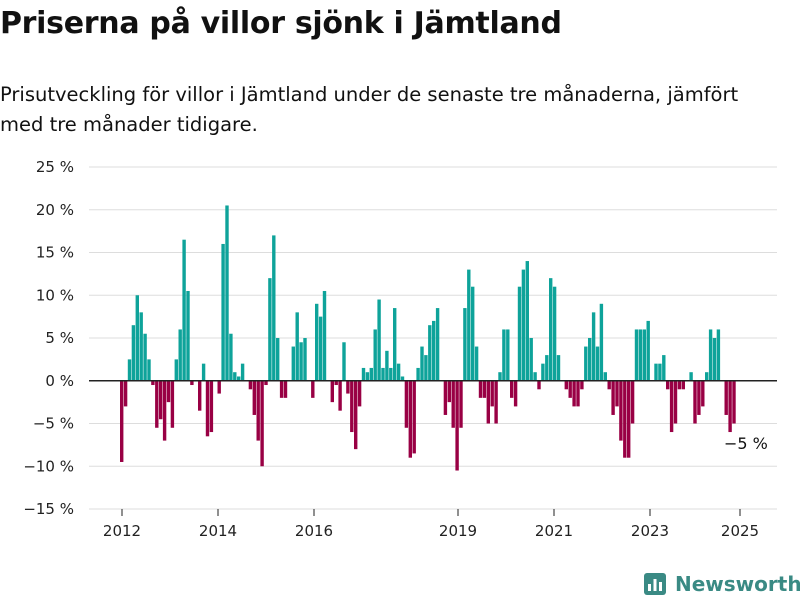 This screenshot has width=800, height=600. What do you see at coordinates (53, 424) in the screenshot?
I see `y-tick-label: −5 %` at bounding box center [53, 424].